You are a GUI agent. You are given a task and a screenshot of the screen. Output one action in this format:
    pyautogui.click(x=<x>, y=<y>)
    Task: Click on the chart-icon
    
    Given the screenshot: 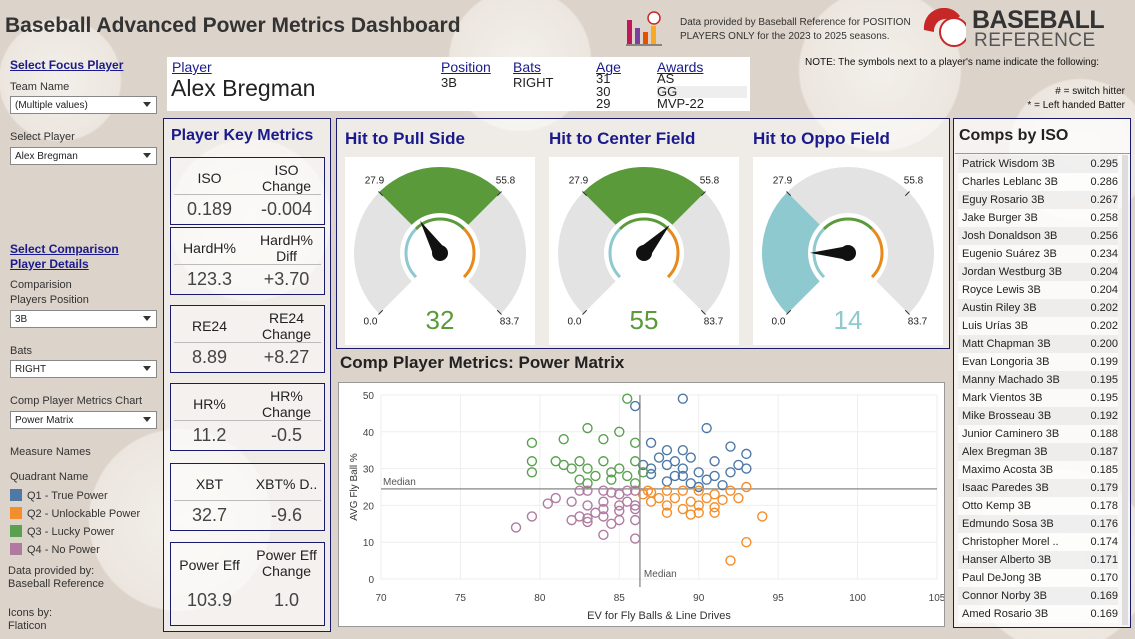 What is the action you would take?
    pyautogui.click(x=644, y=28)
    